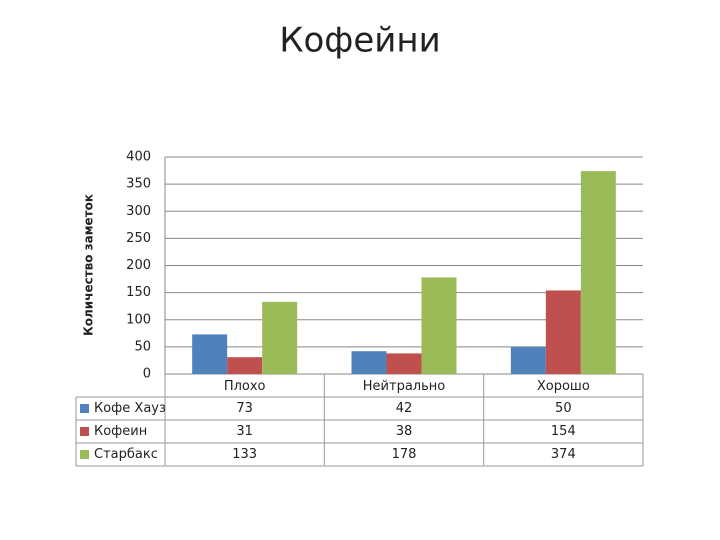 The width and height of the screenshot is (720, 540). Describe the element at coordinates (89, 265) in the screenshot. I see `y-axis-title: Количество заметок` at that location.